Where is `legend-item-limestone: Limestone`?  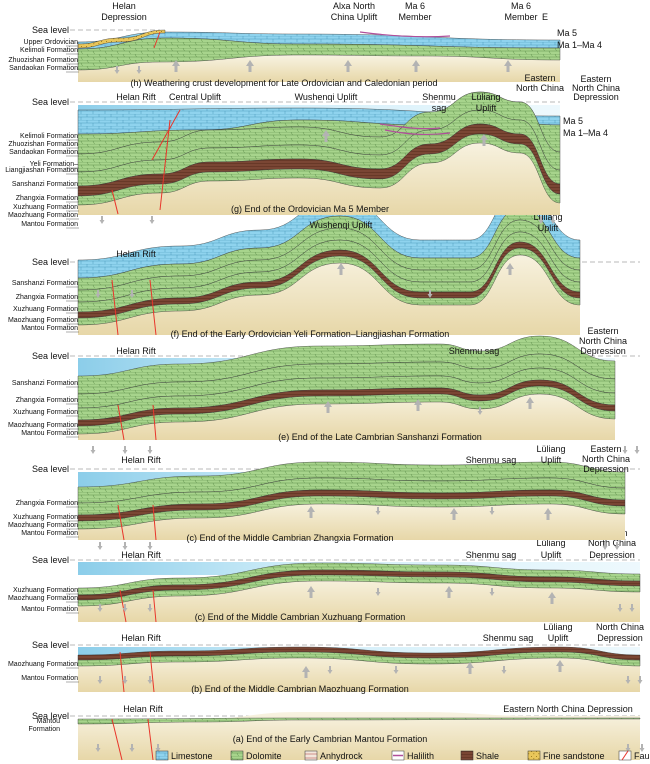 legend-item-limestone: Limestone is located at coordinates (184, 755).